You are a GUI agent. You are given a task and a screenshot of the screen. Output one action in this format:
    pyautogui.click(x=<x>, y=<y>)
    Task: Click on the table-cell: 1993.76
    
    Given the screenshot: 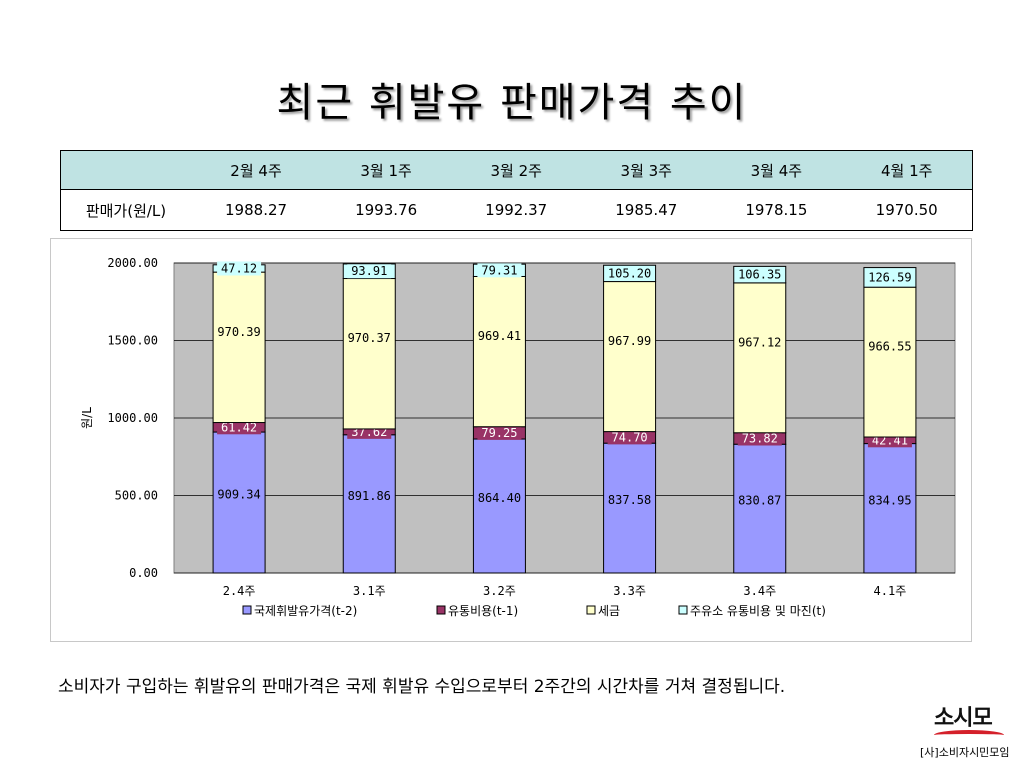 What is the action you would take?
    pyautogui.click(x=386, y=210)
    